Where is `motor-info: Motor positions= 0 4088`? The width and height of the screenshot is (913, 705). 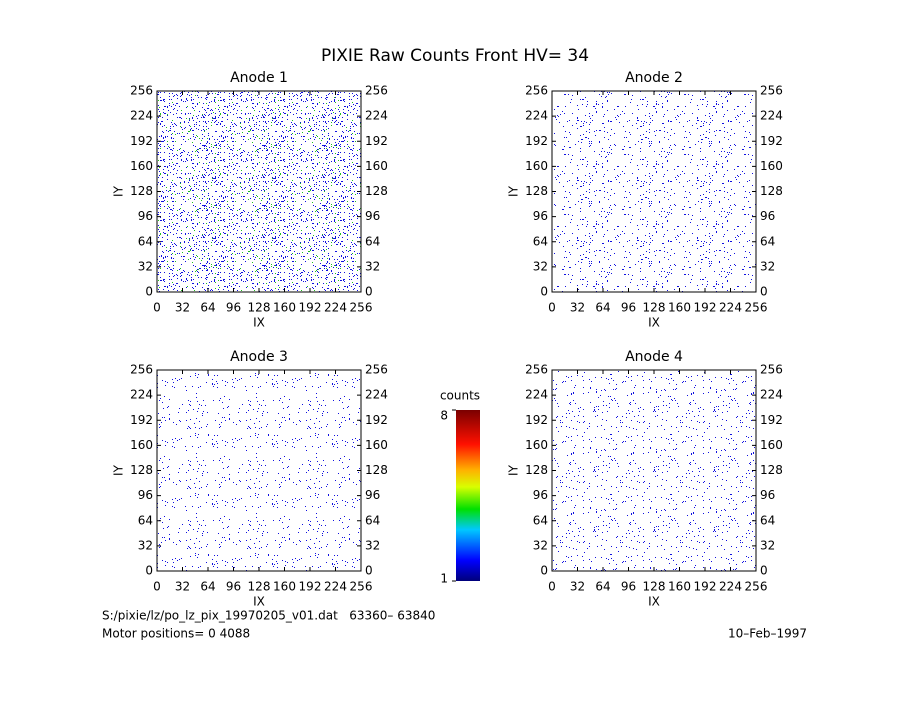 motor-info: Motor positions= 0 4088 is located at coordinates (176, 634).